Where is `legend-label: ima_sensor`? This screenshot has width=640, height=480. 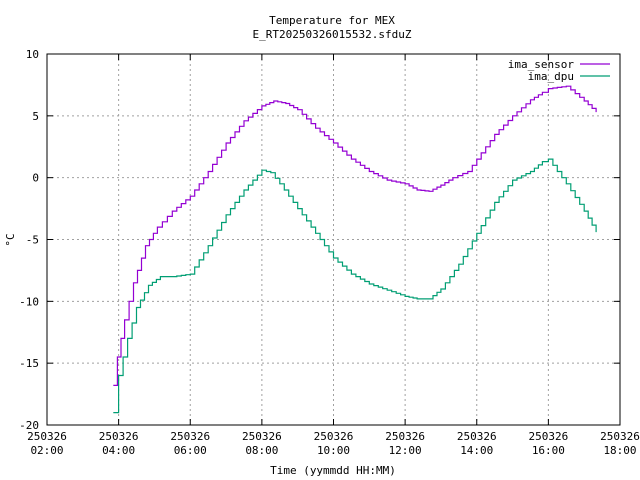
legend-label: ima_sensor is located at coordinates (541, 64).